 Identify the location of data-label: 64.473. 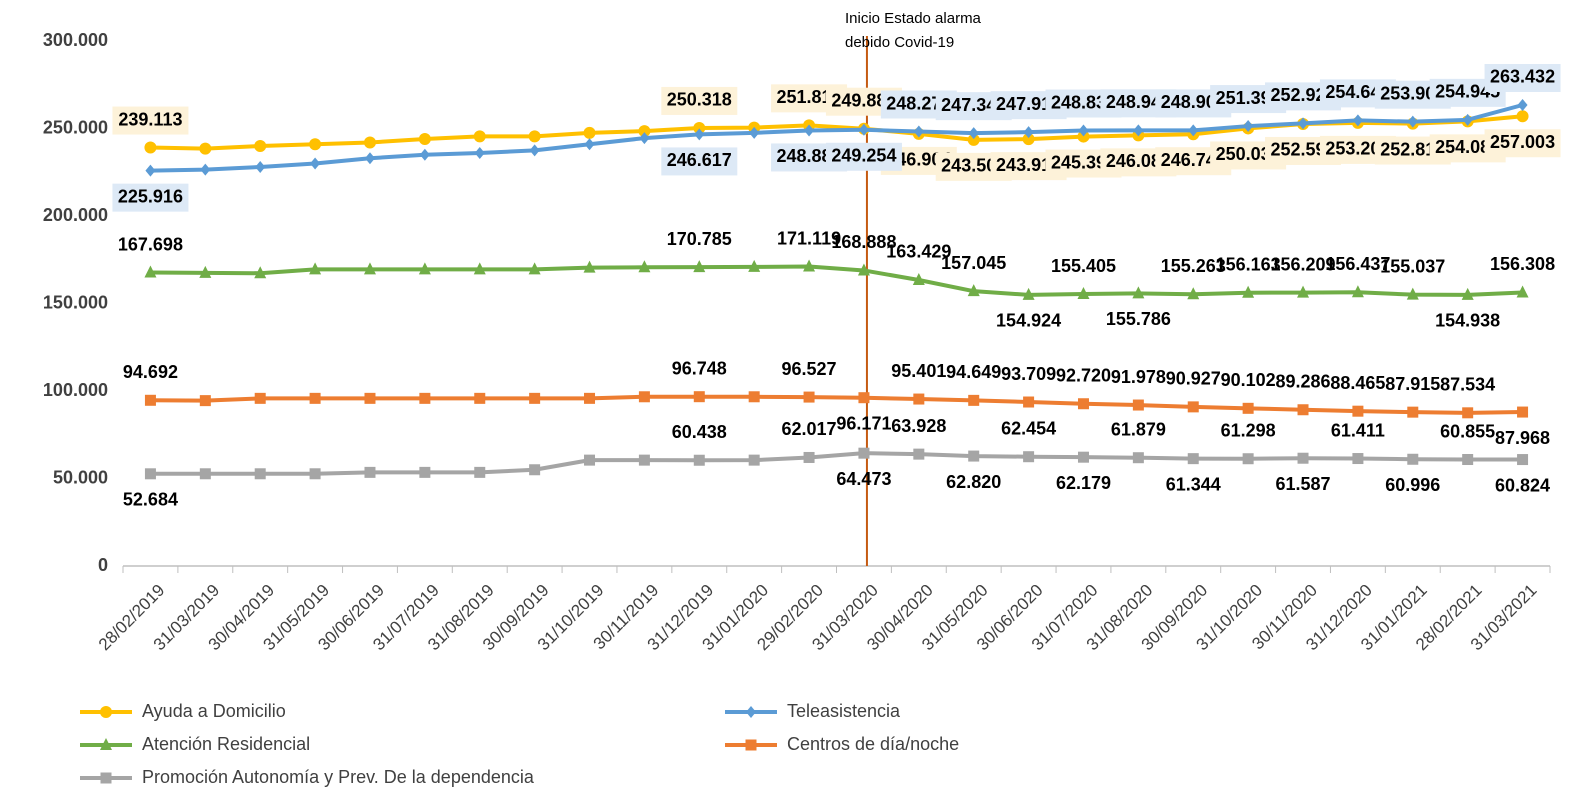
(863, 479).